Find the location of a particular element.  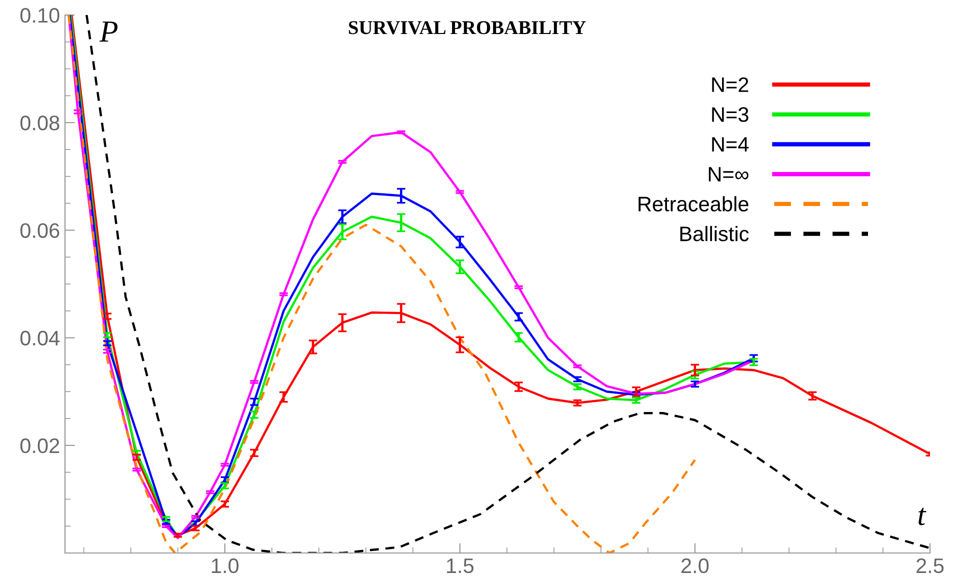

y-axis-title: P is located at coordinates (108, 32).